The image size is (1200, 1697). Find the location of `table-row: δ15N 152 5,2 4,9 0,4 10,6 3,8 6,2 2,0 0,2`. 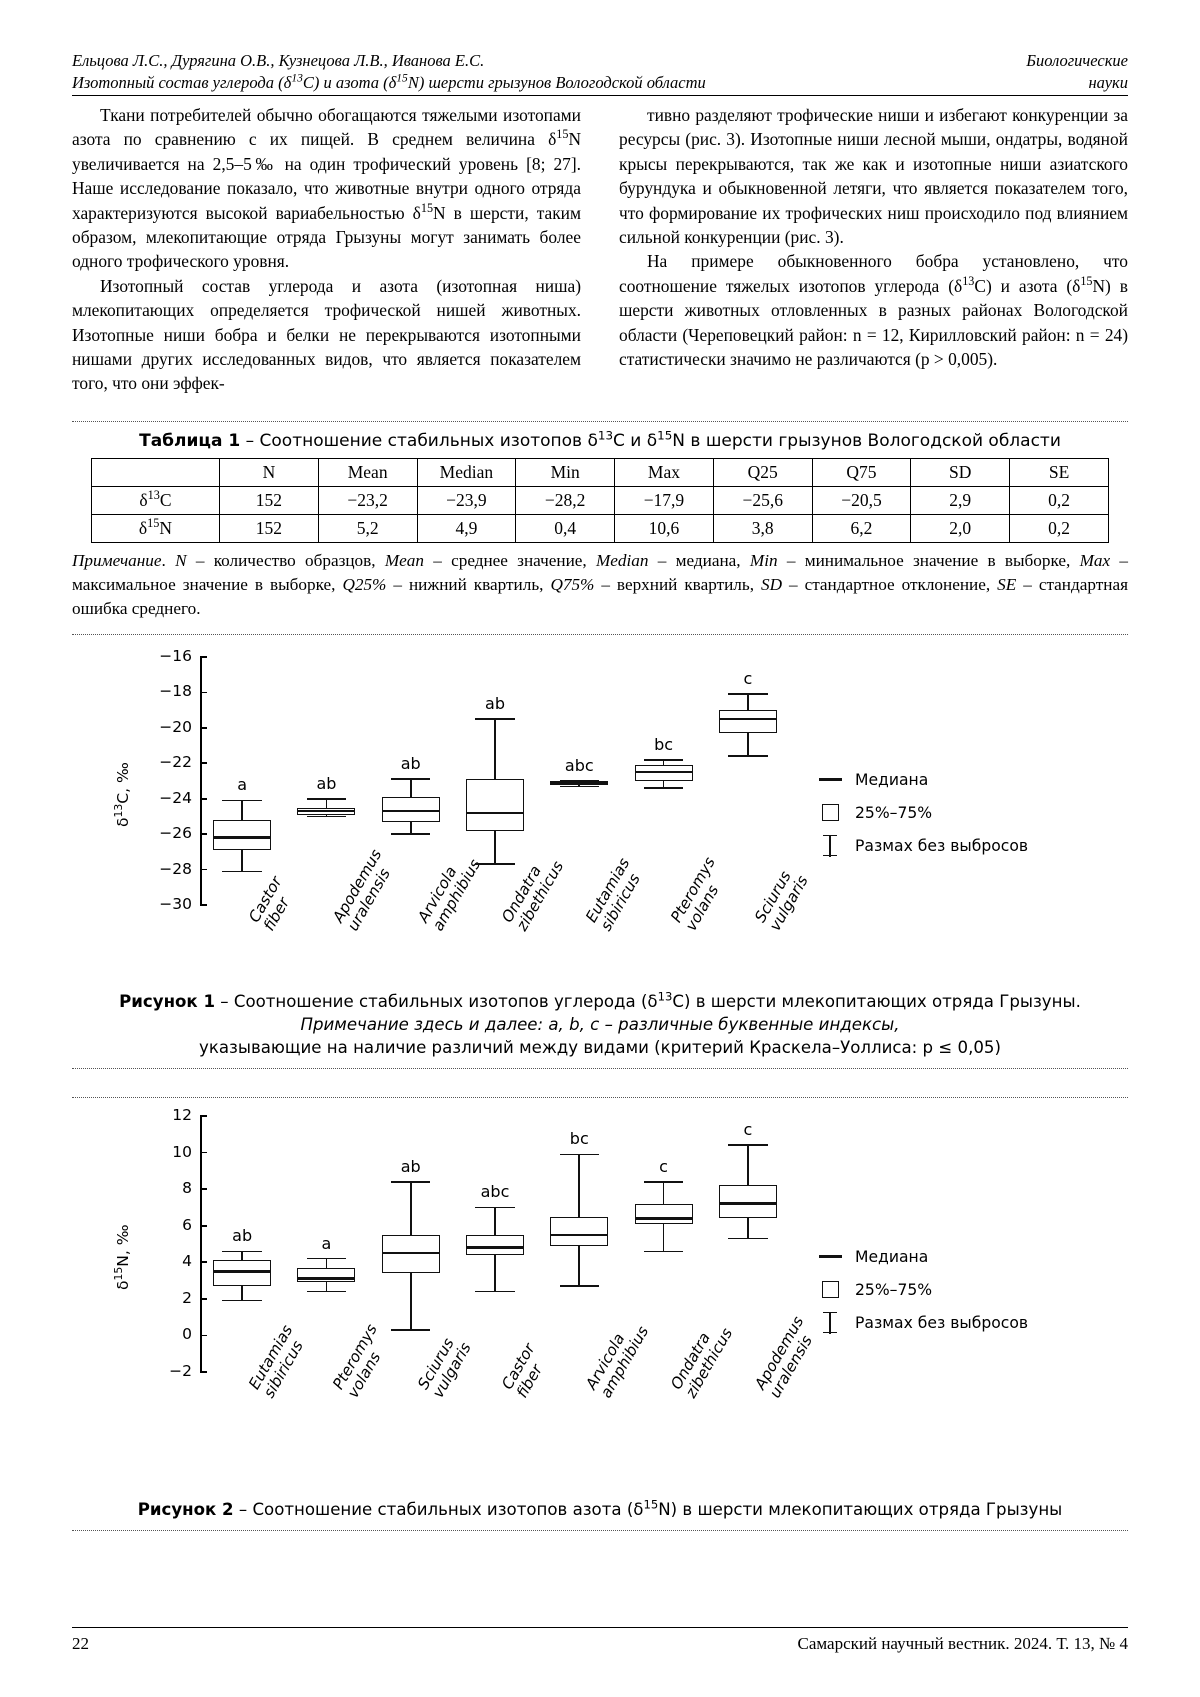

table-row: δ15N 152 5,2 4,9 0,4 10,6 3,8 6,2 2,0 0,2 is located at coordinates (600, 528).